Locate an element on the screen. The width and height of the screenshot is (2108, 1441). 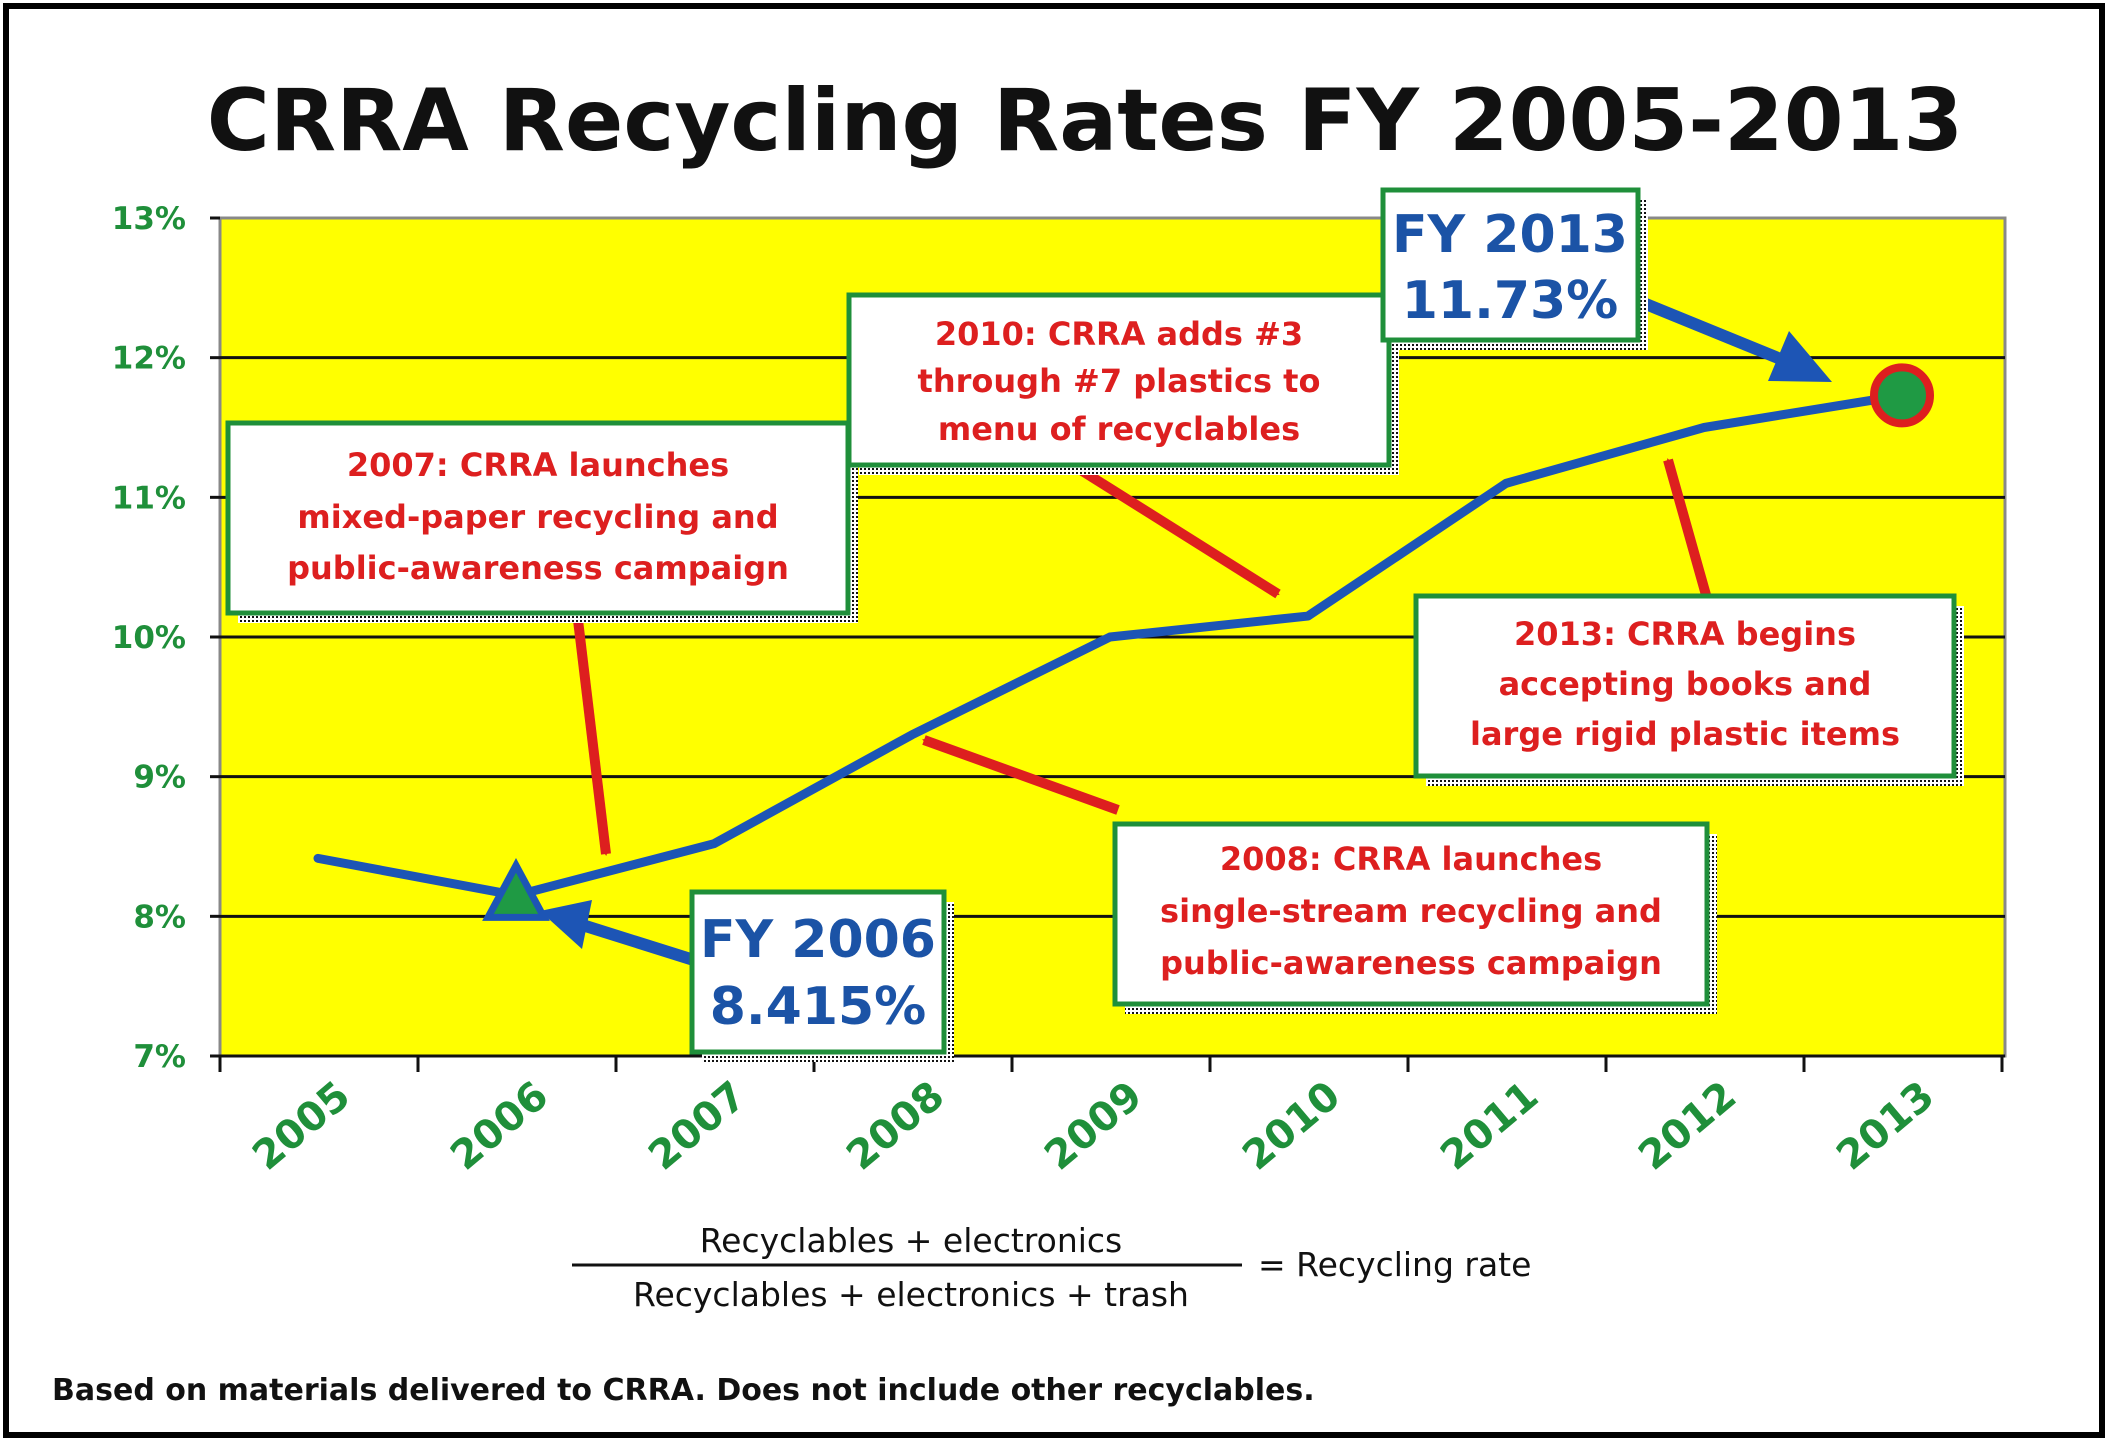
annotation-2007-line-1: 2007: CRRA launches is located at coordinates (538, 465).